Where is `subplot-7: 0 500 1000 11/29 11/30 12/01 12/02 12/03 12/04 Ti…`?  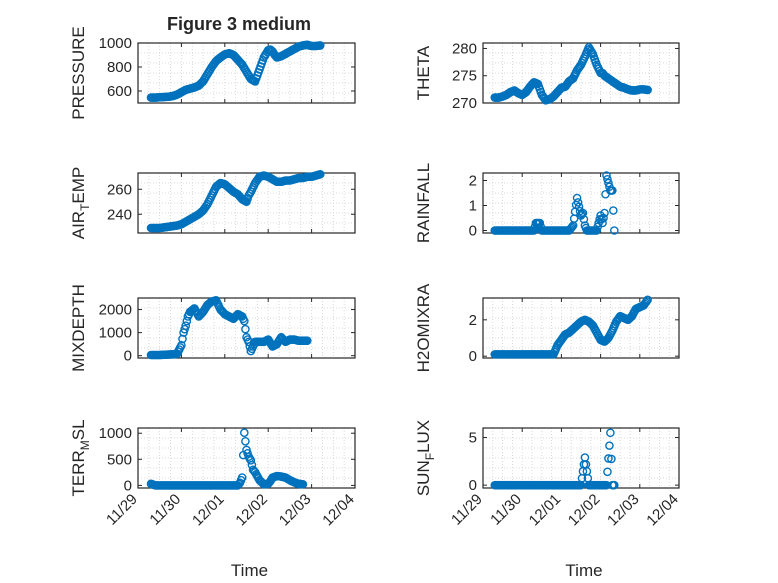
subplot-7: 0 500 1000 11/29 11/30 12/01 12/02 12/03 12/04 Ti… is located at coordinates (213, 499).